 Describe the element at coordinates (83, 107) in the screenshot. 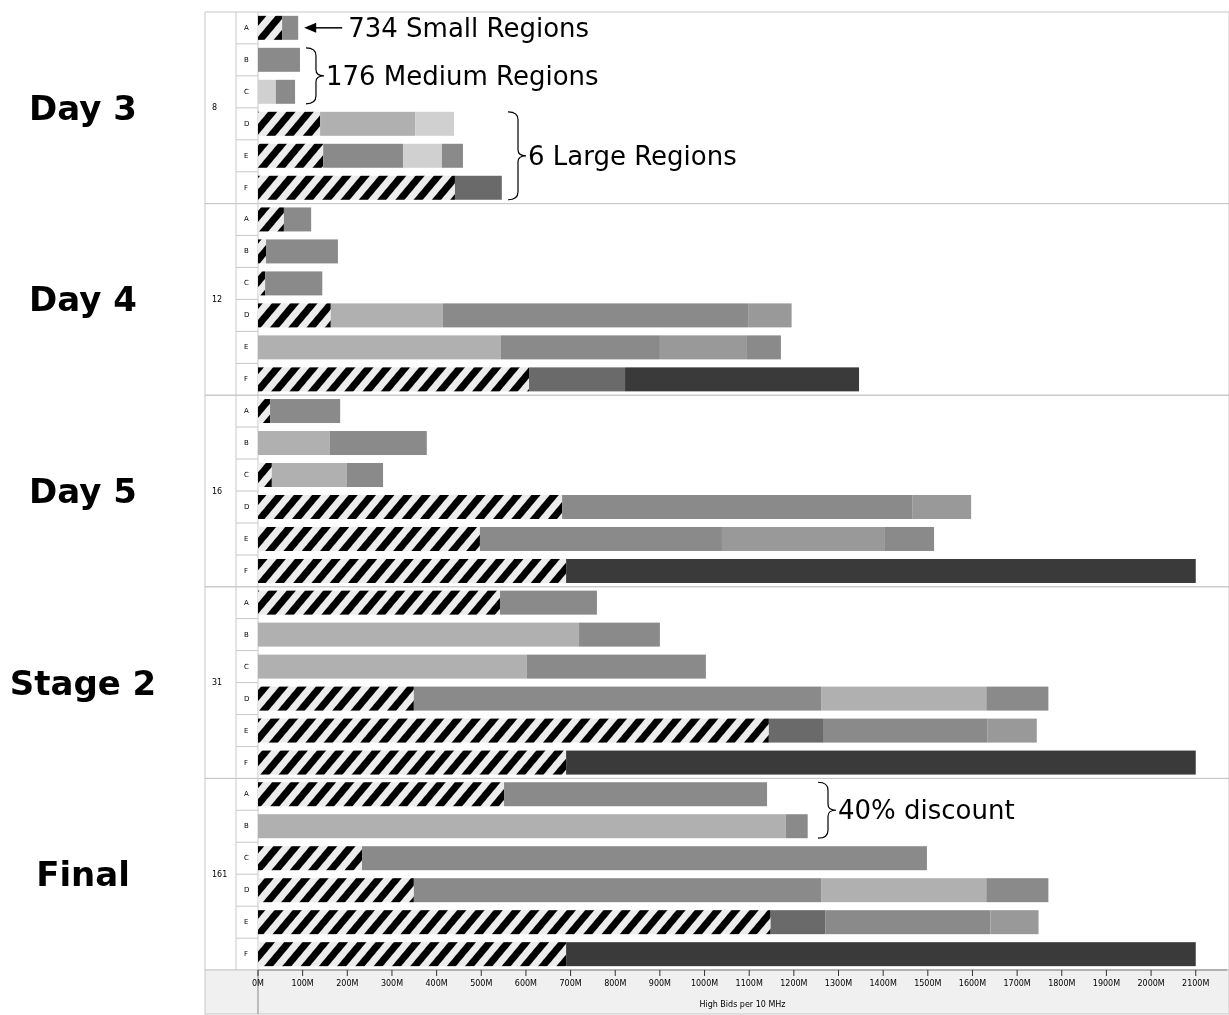

I see `text: Day 3` at that location.